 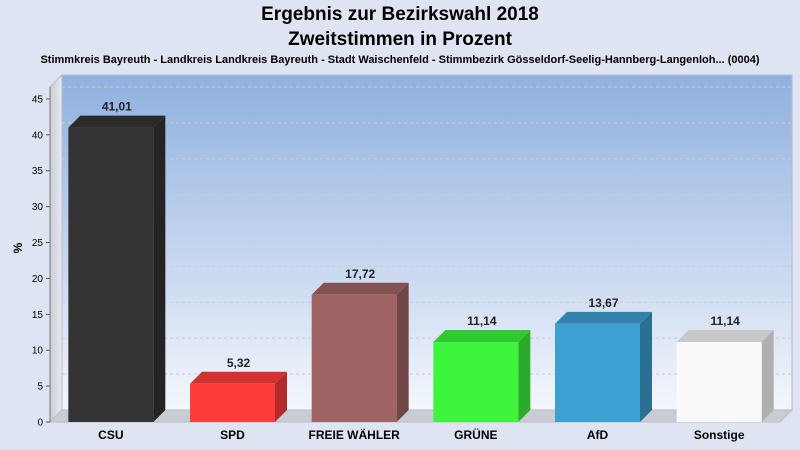 I want to click on y-tick-label: 35, so click(x=38, y=171).